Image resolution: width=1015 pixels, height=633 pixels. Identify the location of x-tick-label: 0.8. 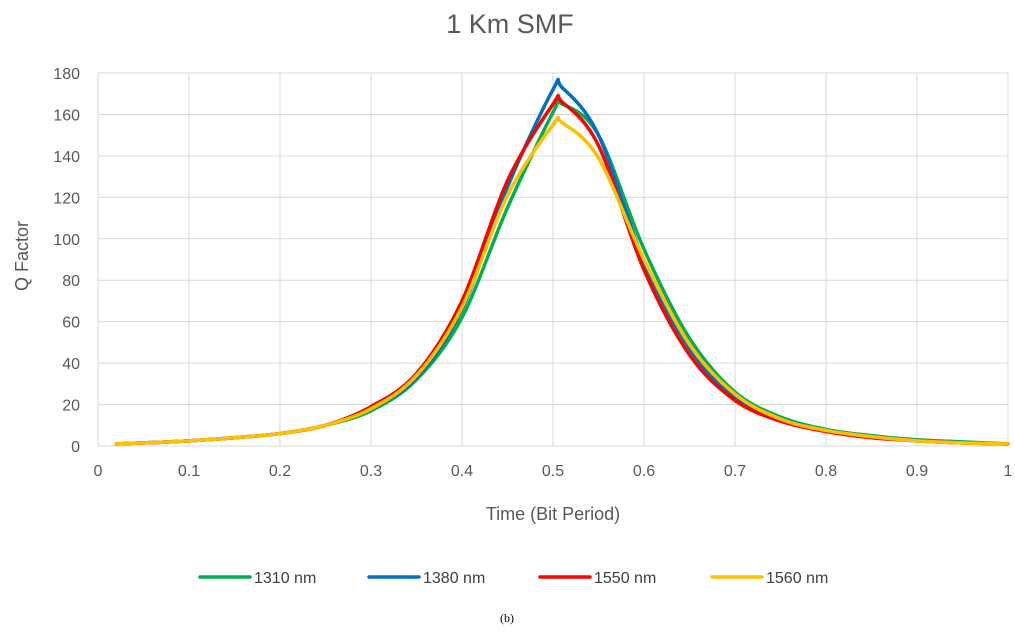
(826, 471).